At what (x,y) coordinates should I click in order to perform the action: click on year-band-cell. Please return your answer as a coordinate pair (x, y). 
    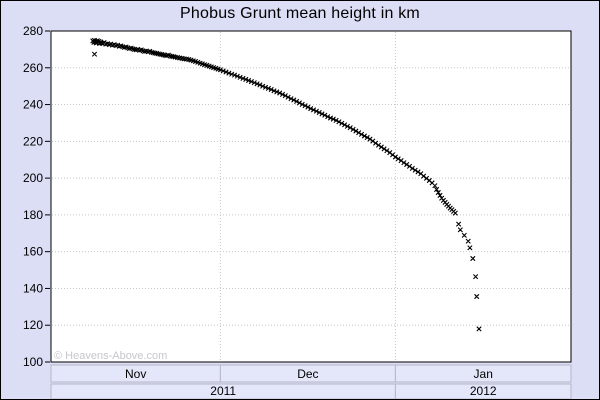
    Looking at the image, I should click on (483, 391).